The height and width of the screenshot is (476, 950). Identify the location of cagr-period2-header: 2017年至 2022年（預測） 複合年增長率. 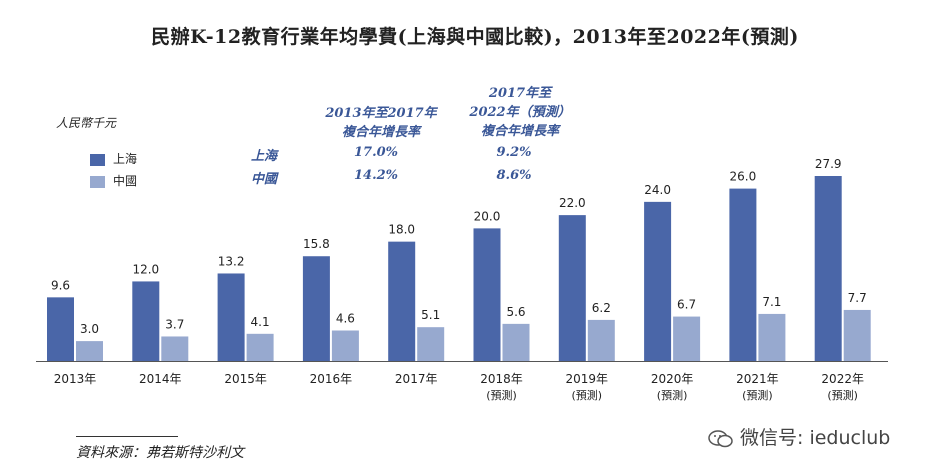
(520, 110).